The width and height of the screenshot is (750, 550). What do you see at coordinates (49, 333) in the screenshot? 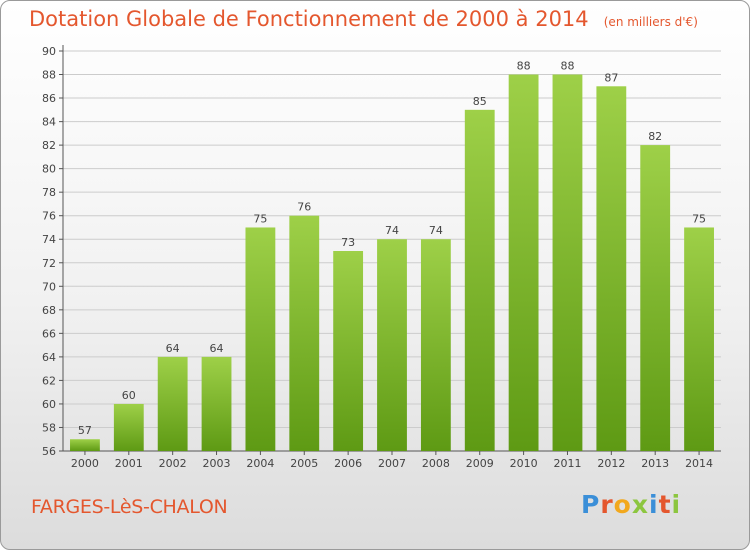
I see `y-tick-label: 66` at bounding box center [49, 333].